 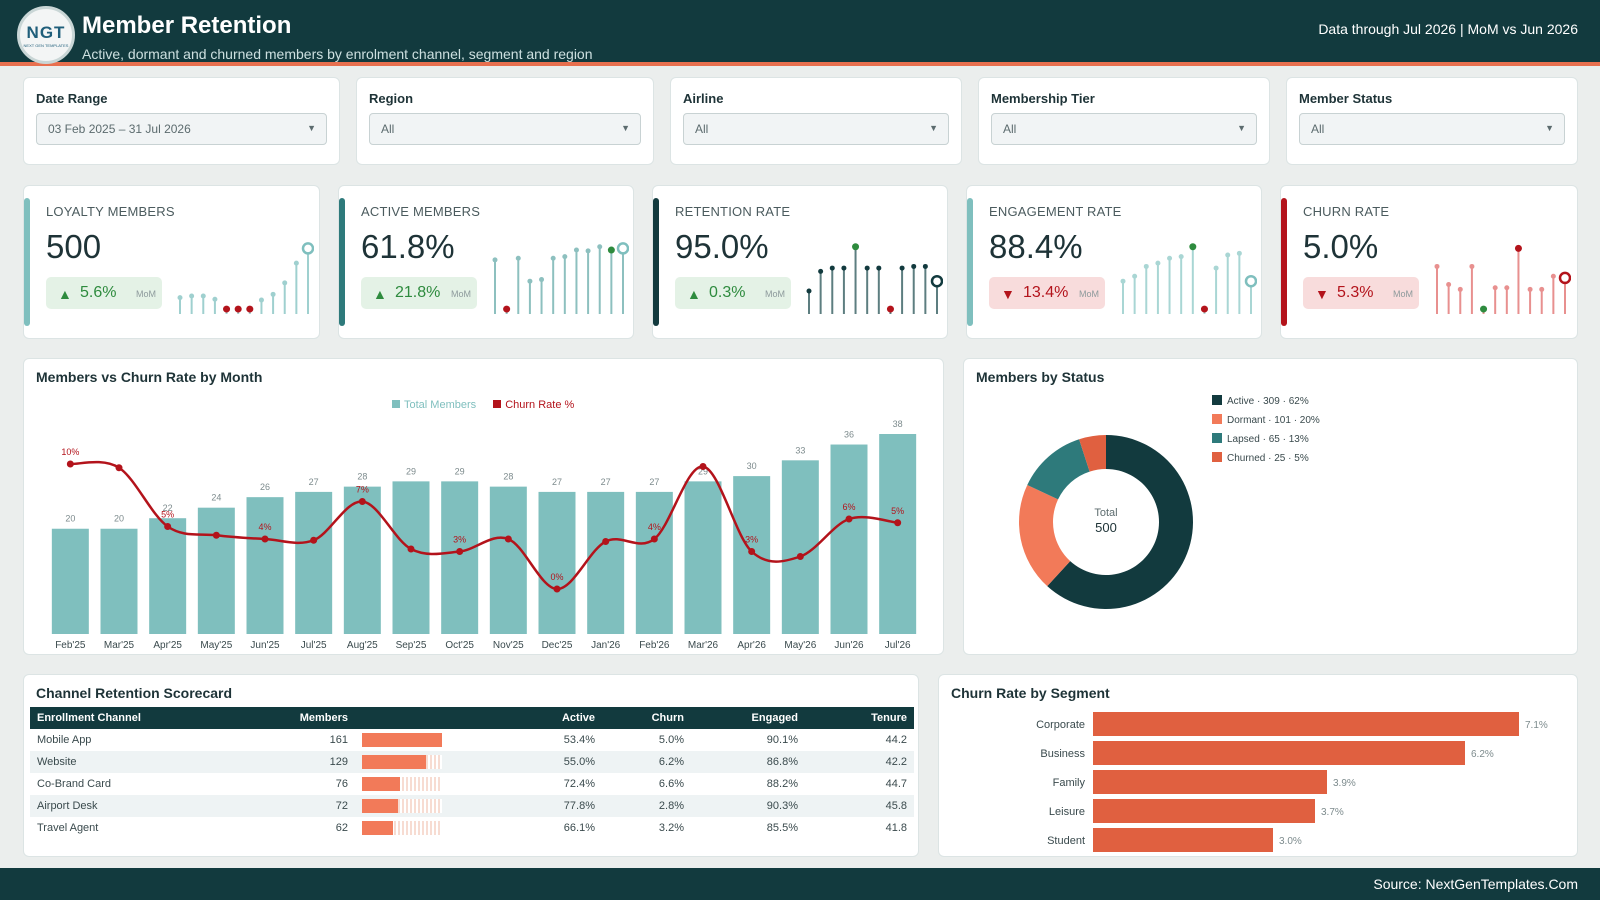 What do you see at coordinates (1045, 535) in the screenshot?
I see `donut-slice-dormant` at bounding box center [1045, 535].